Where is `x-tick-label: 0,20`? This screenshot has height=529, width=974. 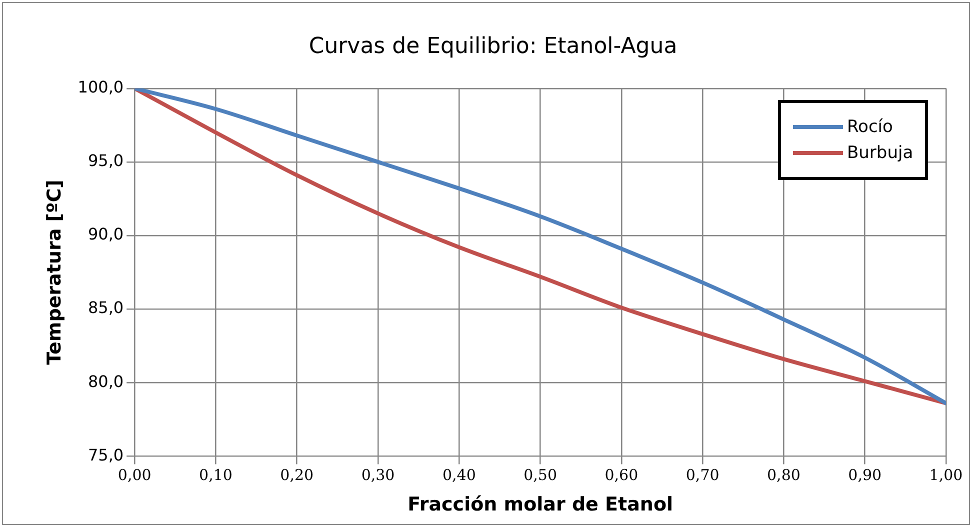
x-tick-label: 0,20 is located at coordinates (297, 475).